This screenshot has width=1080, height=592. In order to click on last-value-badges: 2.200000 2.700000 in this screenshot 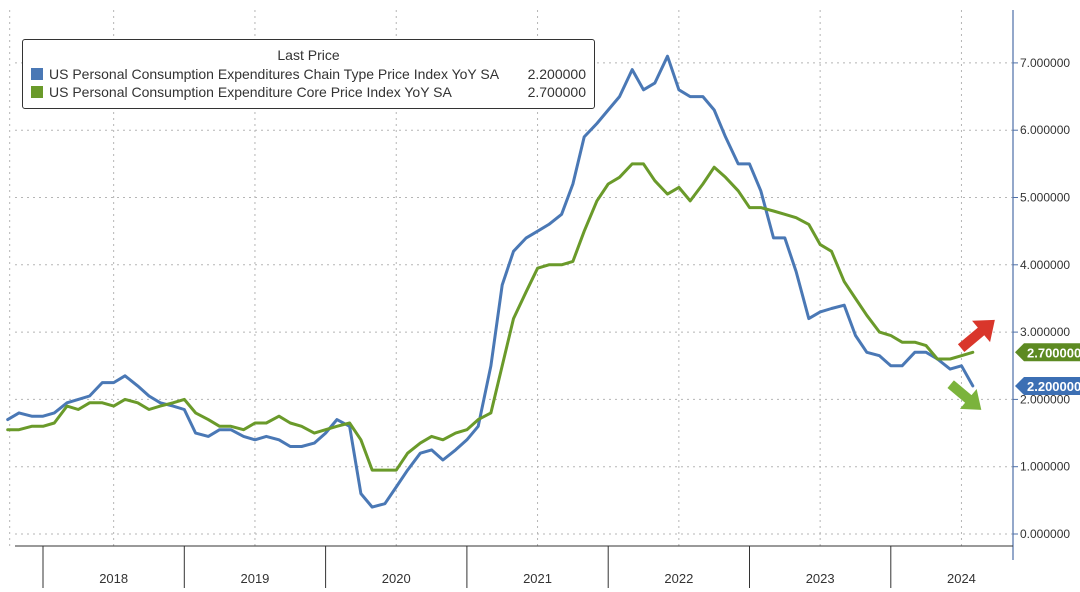, I will do `click(1047, 369)`.